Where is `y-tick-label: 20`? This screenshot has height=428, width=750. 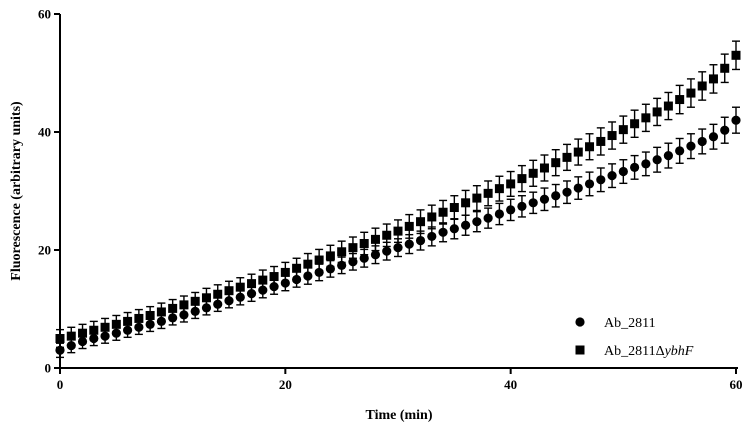 y-tick-label: 20 is located at coordinates (44, 250).